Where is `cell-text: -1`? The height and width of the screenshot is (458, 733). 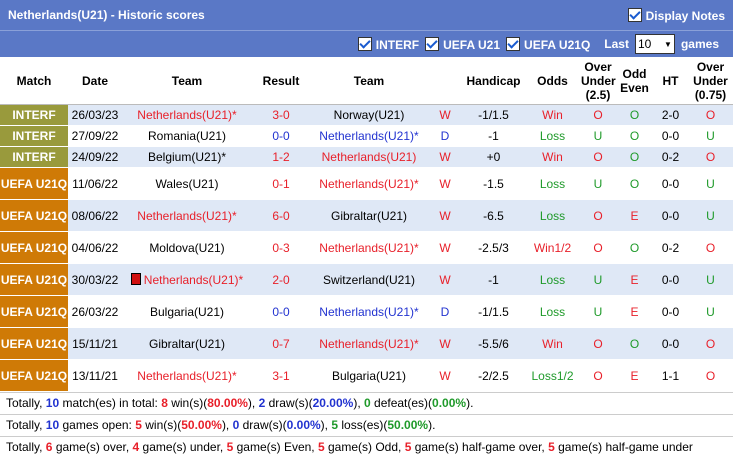 cell-text: -1 is located at coordinates (493, 136).